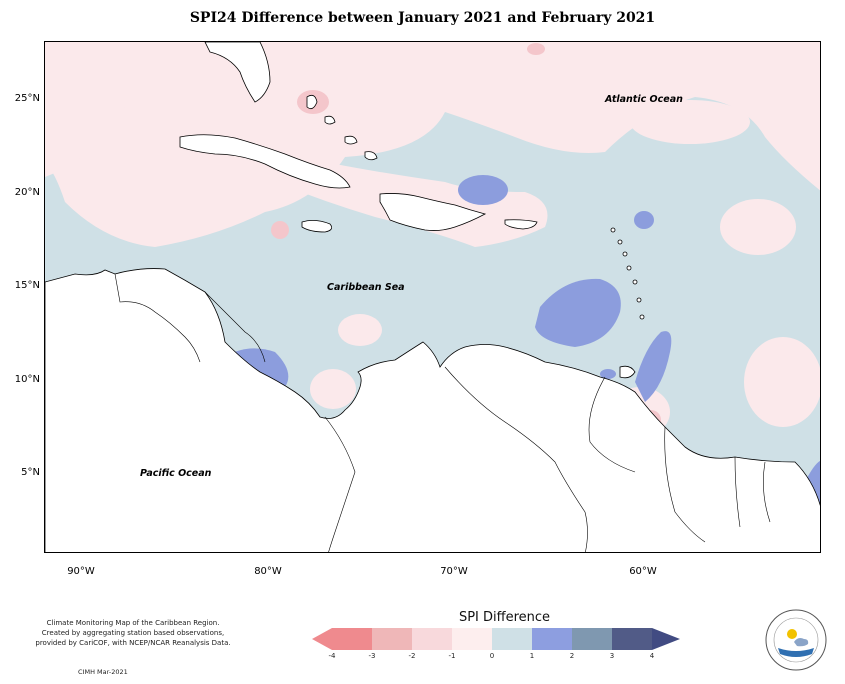  I want to click on legend-tick-label: 2, so click(572, 656).